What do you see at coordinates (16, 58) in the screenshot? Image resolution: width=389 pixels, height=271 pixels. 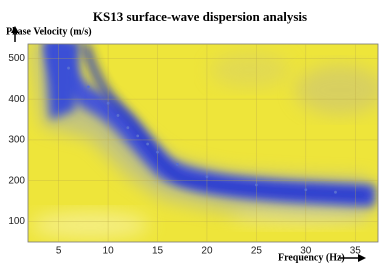 I see `y-tick-label: 500` at bounding box center [16, 58].